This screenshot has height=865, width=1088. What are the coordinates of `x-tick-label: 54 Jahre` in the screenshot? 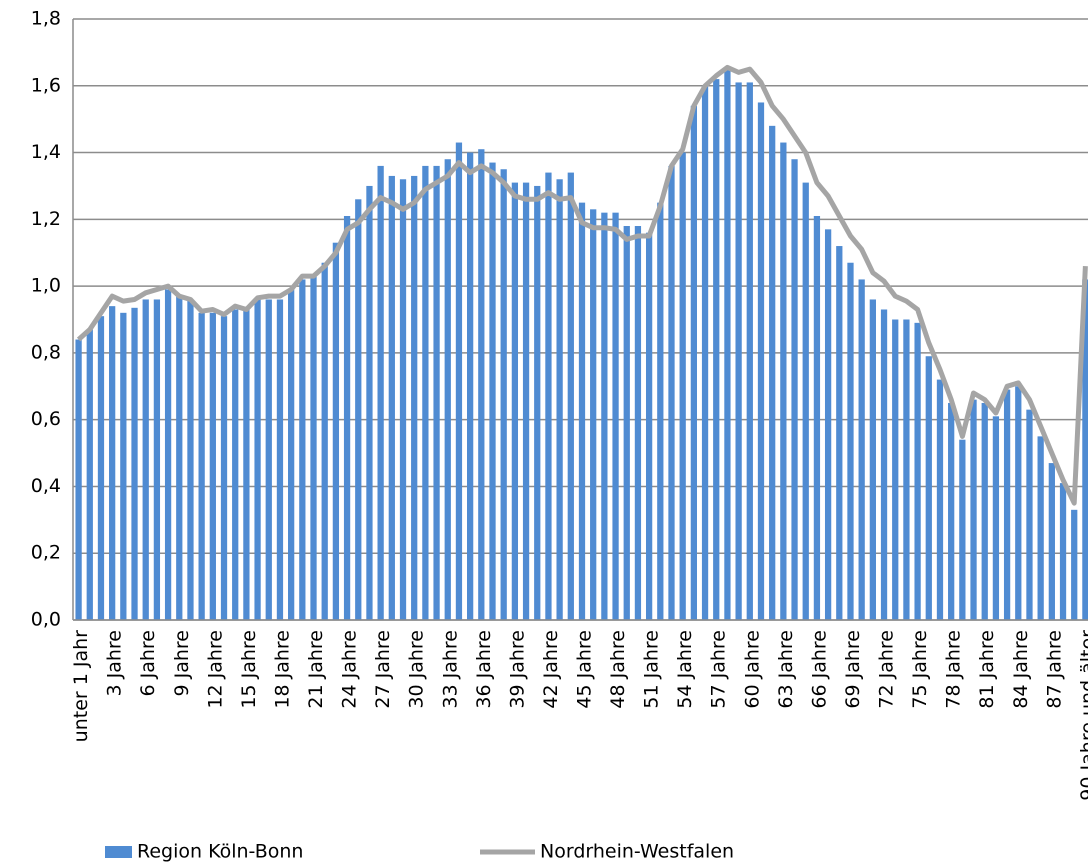 It's located at (685, 669).